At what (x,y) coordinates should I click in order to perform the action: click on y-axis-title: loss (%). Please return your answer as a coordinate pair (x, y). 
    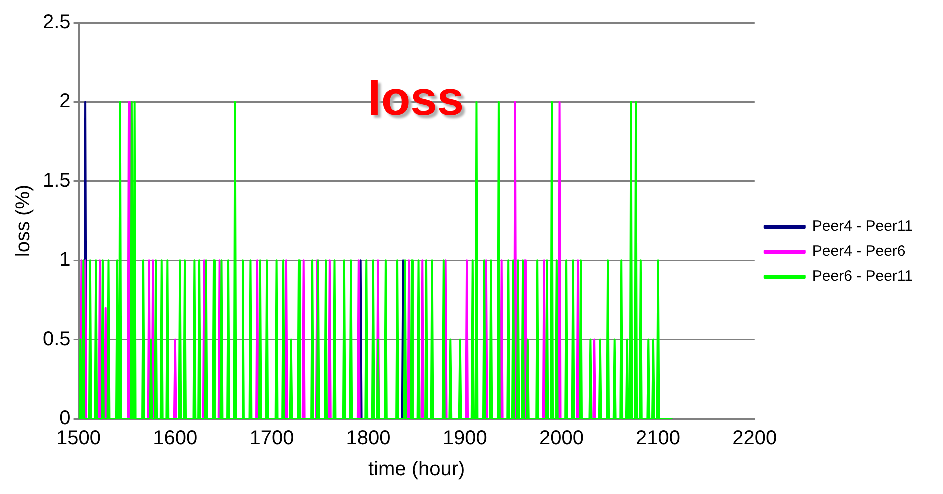
    Looking at the image, I should click on (23, 221).